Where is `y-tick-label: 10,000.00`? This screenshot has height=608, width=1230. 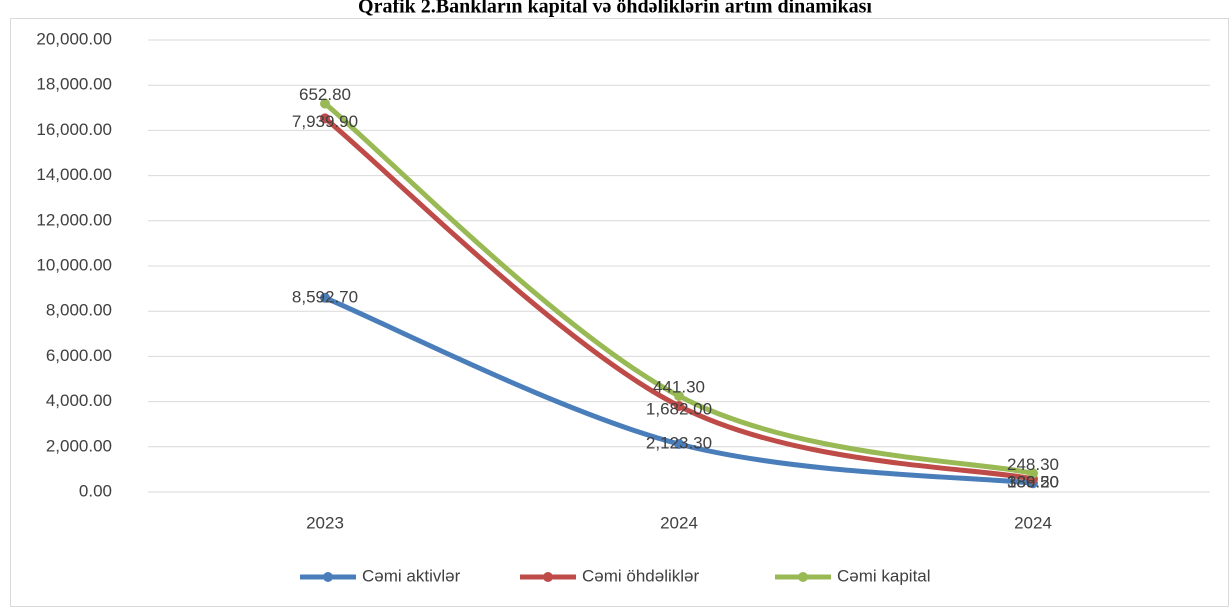 y-tick-label: 10,000.00 is located at coordinates (74, 264).